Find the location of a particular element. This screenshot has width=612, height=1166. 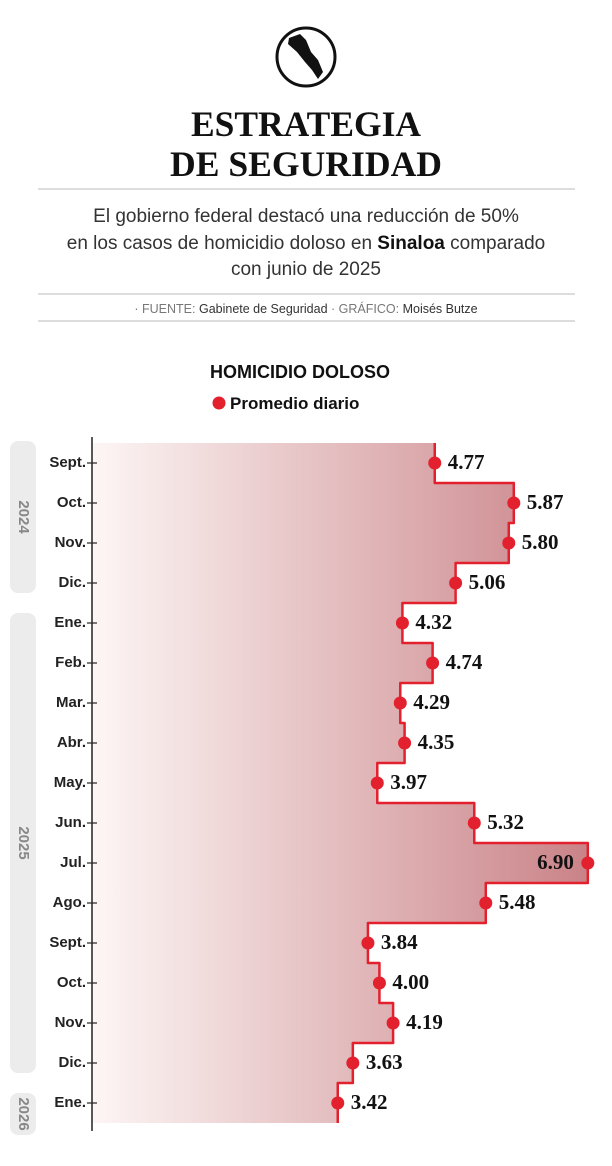

year-label: 2024 is located at coordinates (23, 517).